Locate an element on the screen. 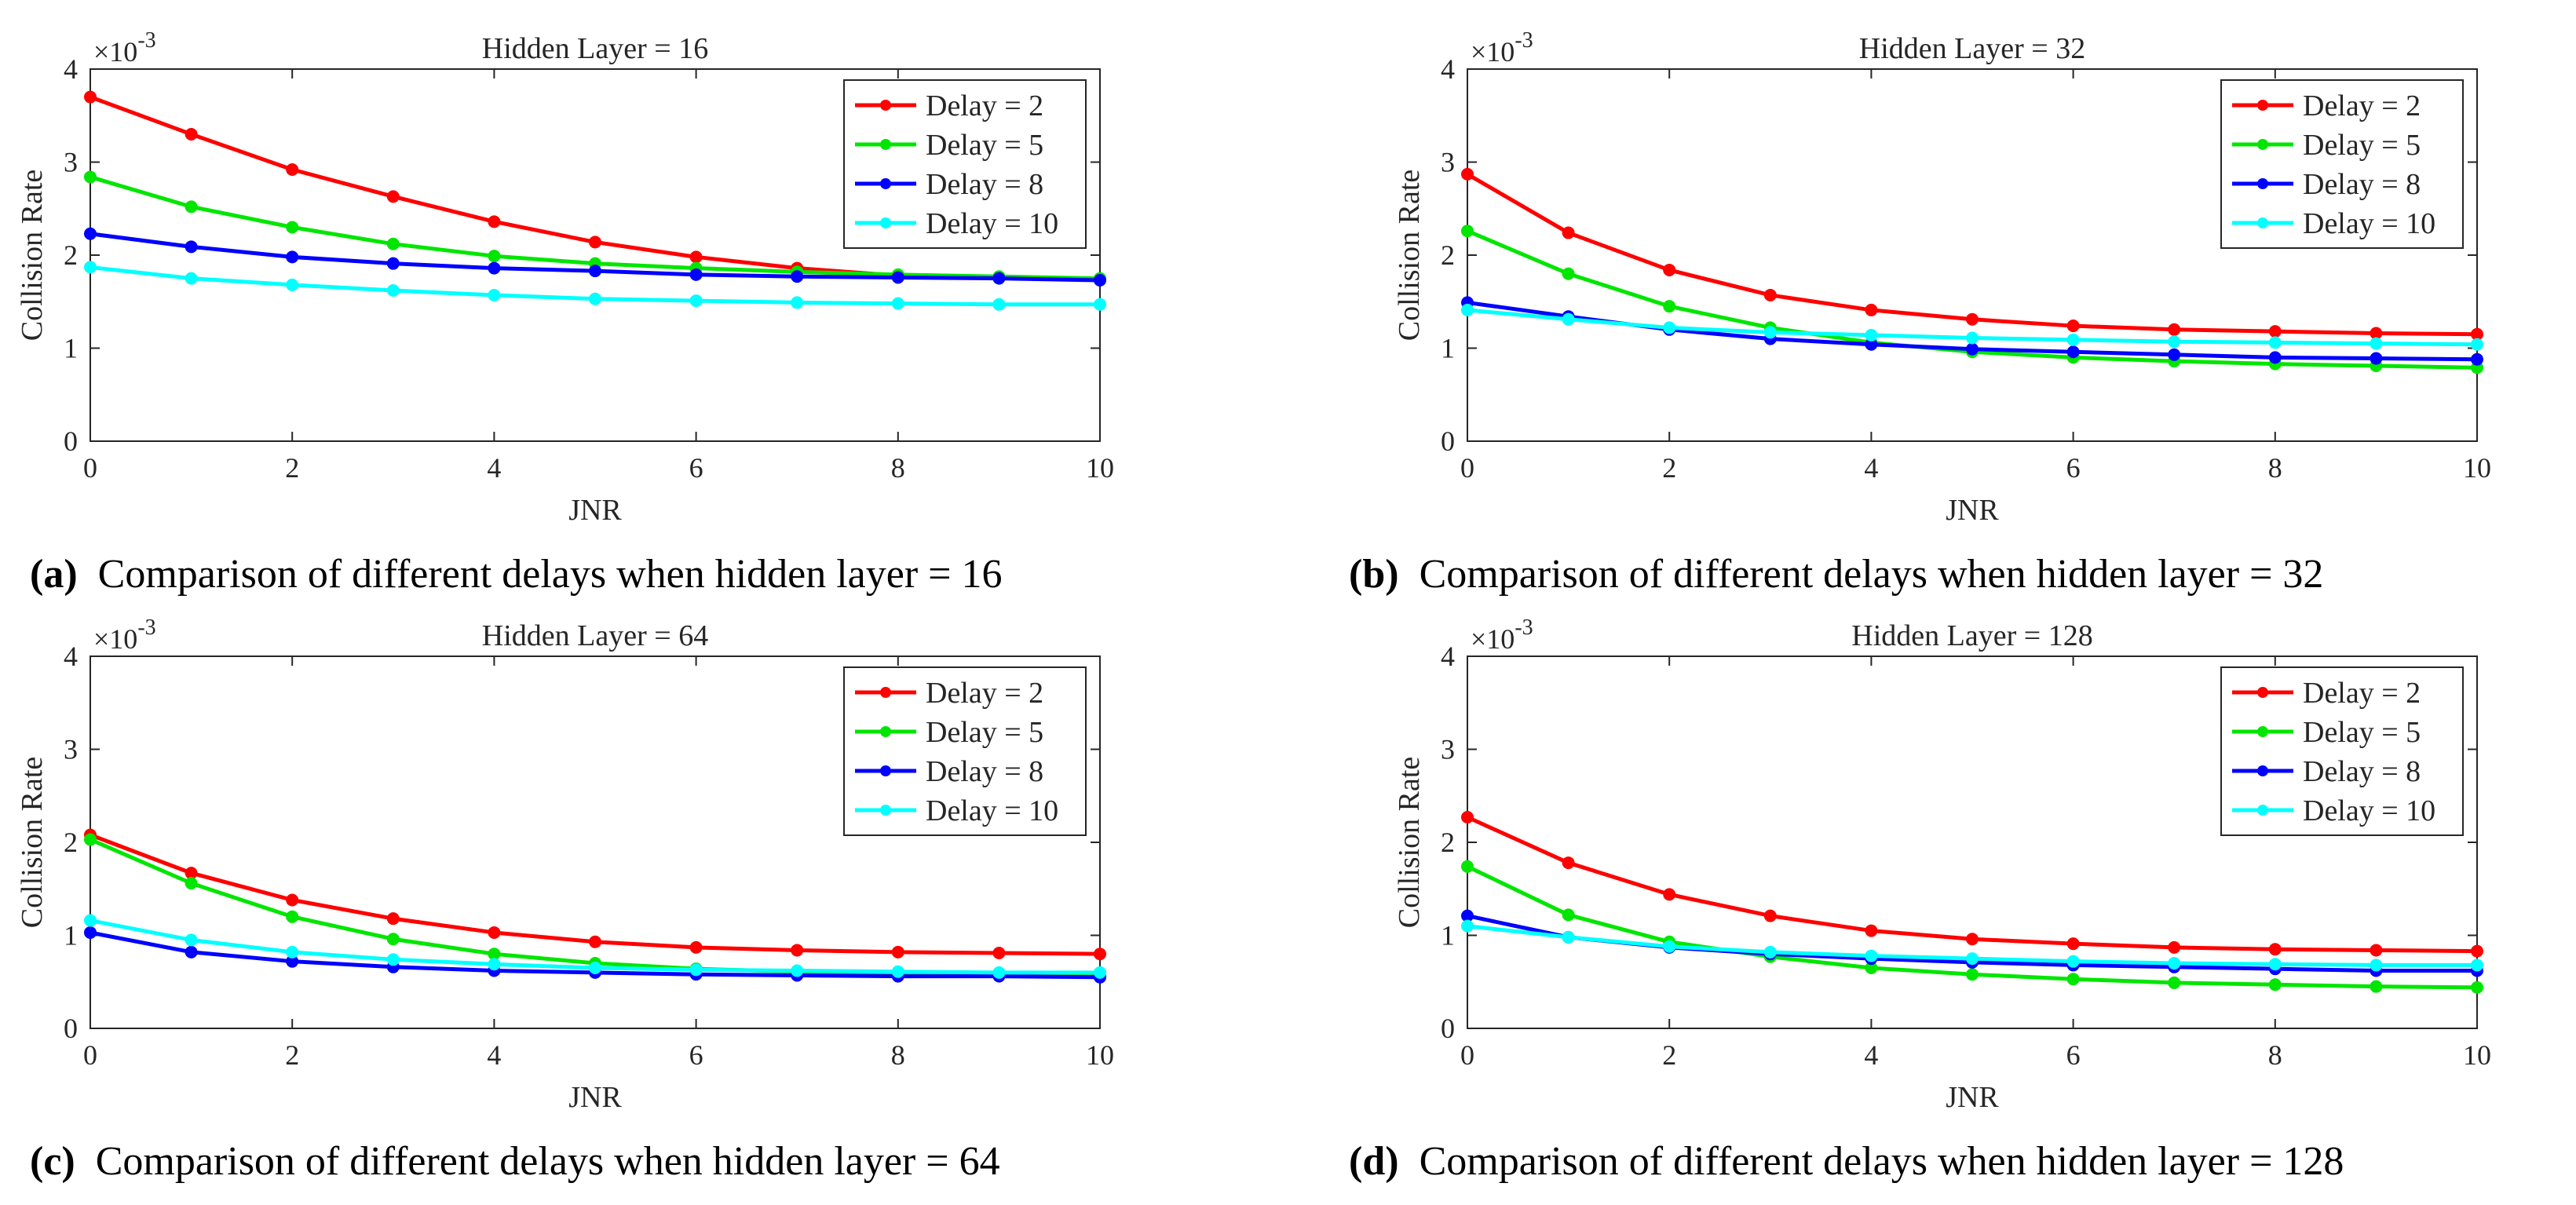 The height and width of the screenshot is (1205, 2576). y-tick-label: 2 is located at coordinates (1448, 842).